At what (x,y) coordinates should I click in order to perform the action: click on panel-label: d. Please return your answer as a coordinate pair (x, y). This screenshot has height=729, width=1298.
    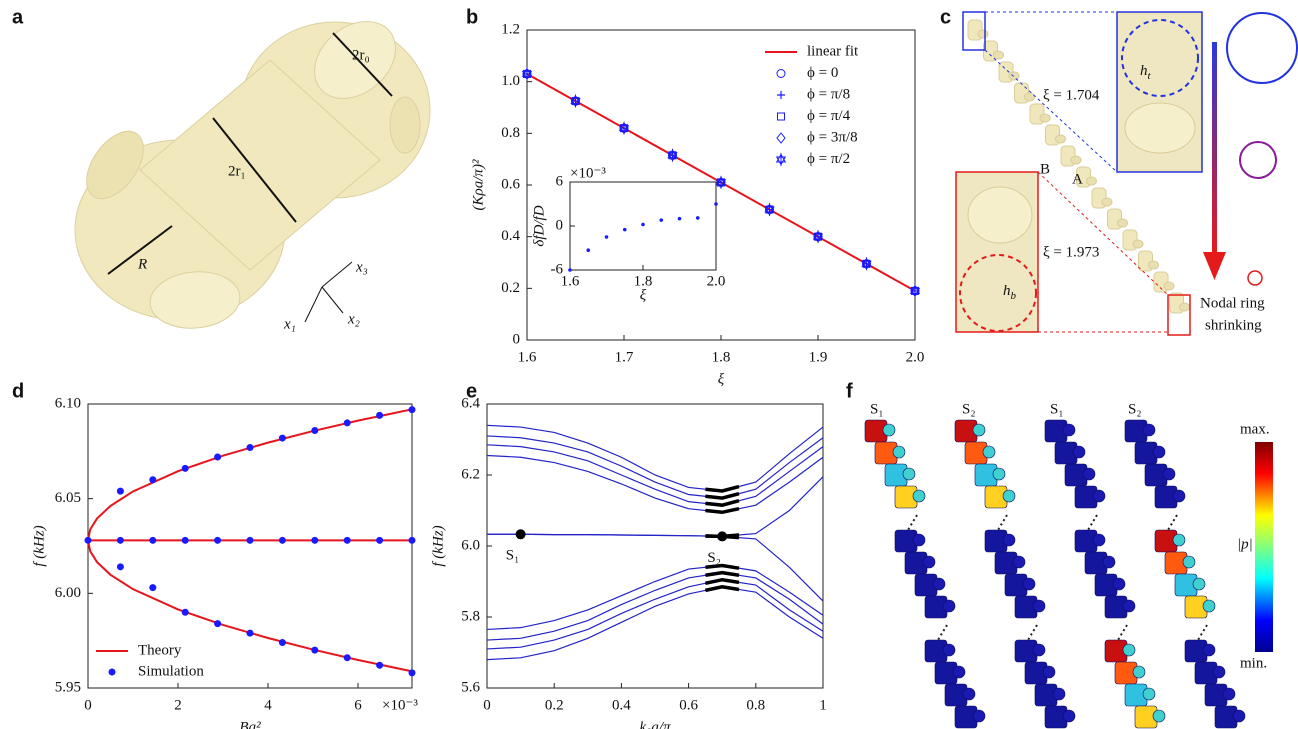
    Looking at the image, I should click on (18, 391).